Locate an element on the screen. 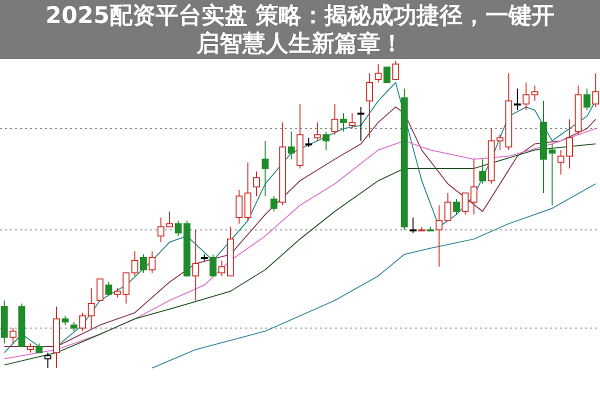 Image resolution: width=600 pixels, height=399 pixels. chart-title: 2025配资平台实盘 策略：揭秘成功捷径，一键开启智慧人生新篇章！ is located at coordinates (300, 30).